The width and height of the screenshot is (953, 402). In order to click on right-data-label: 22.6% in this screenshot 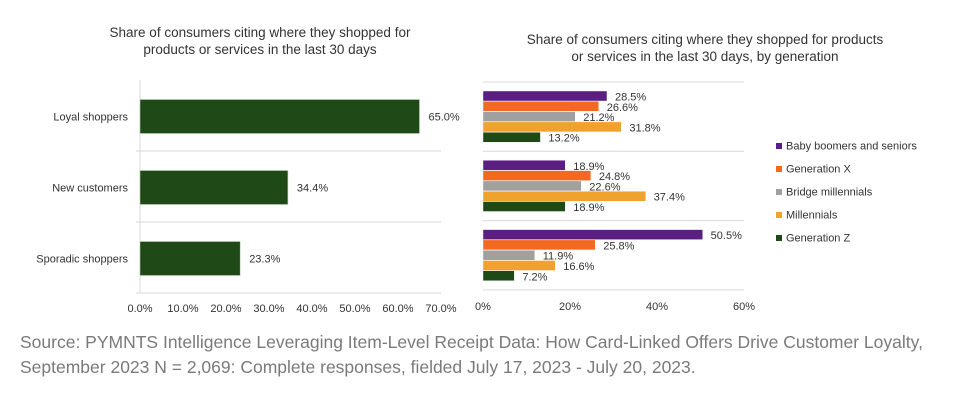, I will do `click(604, 187)`.